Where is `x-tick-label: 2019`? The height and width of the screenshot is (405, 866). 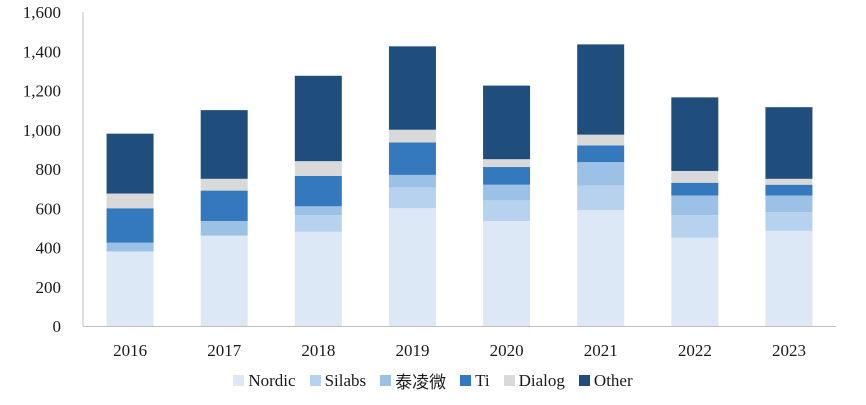 x-tick-label: 2019 is located at coordinates (412, 350).